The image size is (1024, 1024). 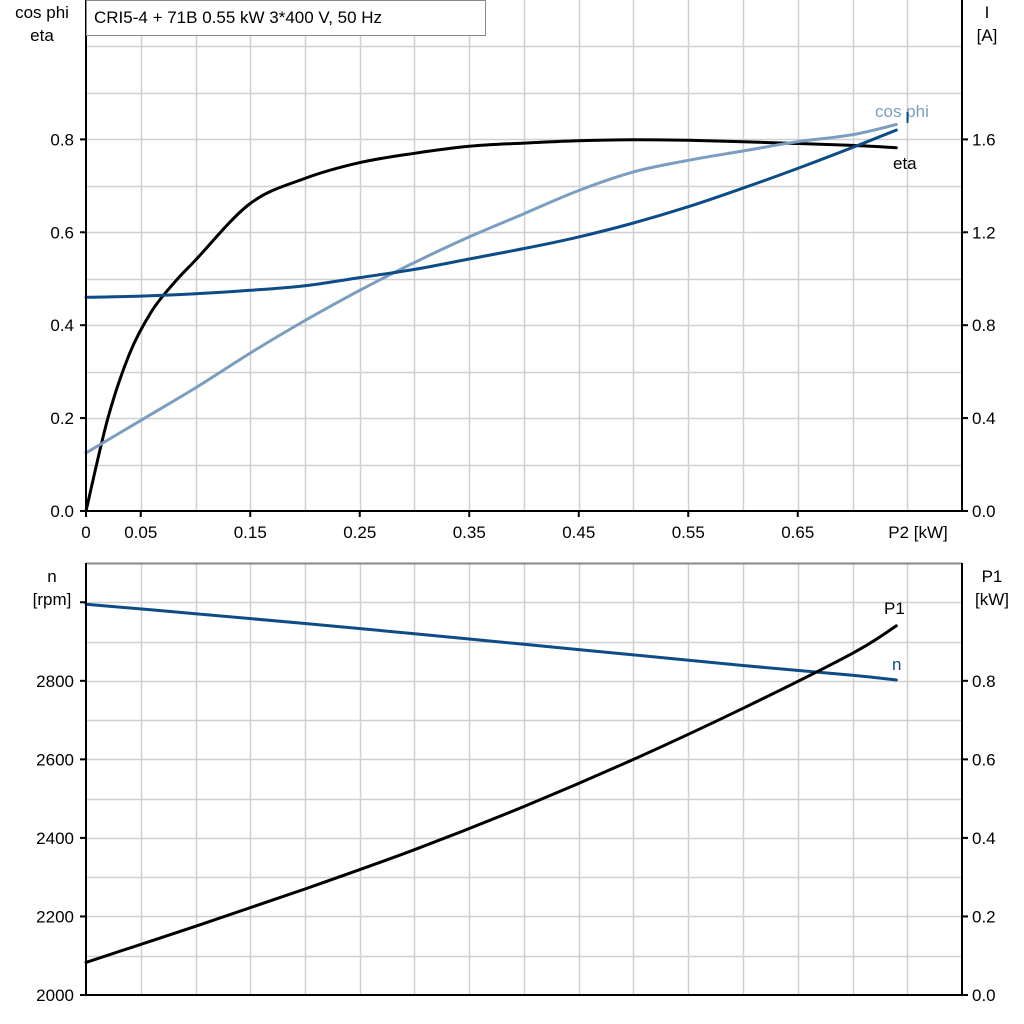 What do you see at coordinates (85, 532) in the screenshot?
I see `x-tick-label: 0` at bounding box center [85, 532].